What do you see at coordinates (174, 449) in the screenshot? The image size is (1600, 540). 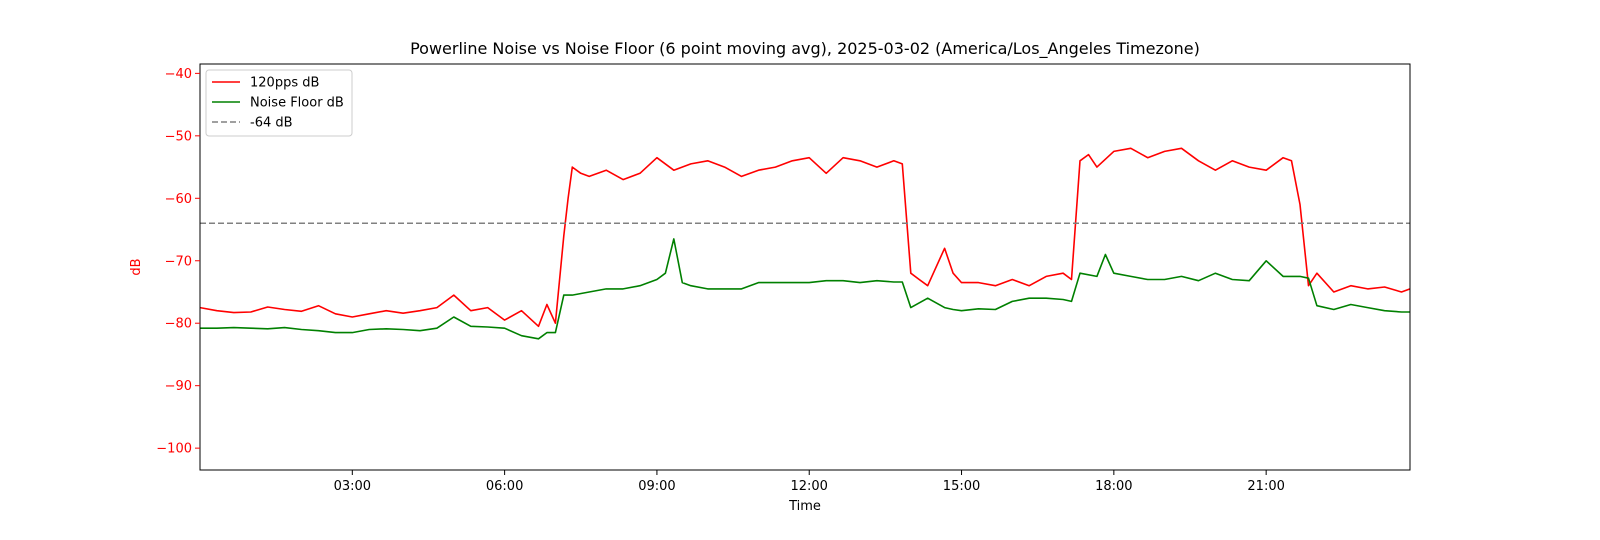 I see `y-tick-label: −100` at bounding box center [174, 449].